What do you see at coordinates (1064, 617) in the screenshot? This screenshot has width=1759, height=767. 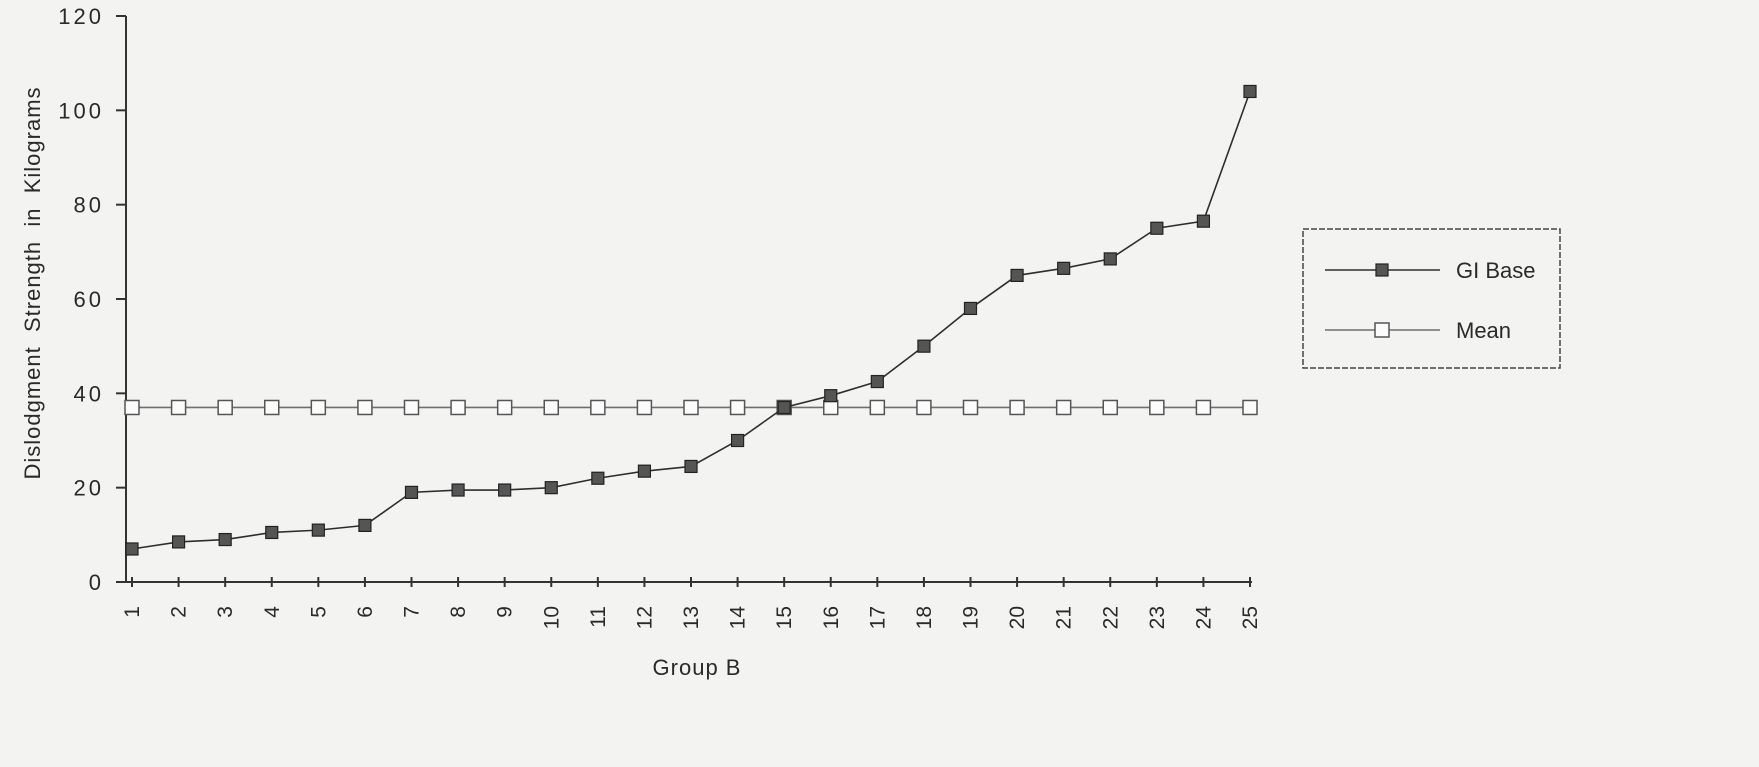 I see `x-tick-label: 21` at bounding box center [1064, 617].